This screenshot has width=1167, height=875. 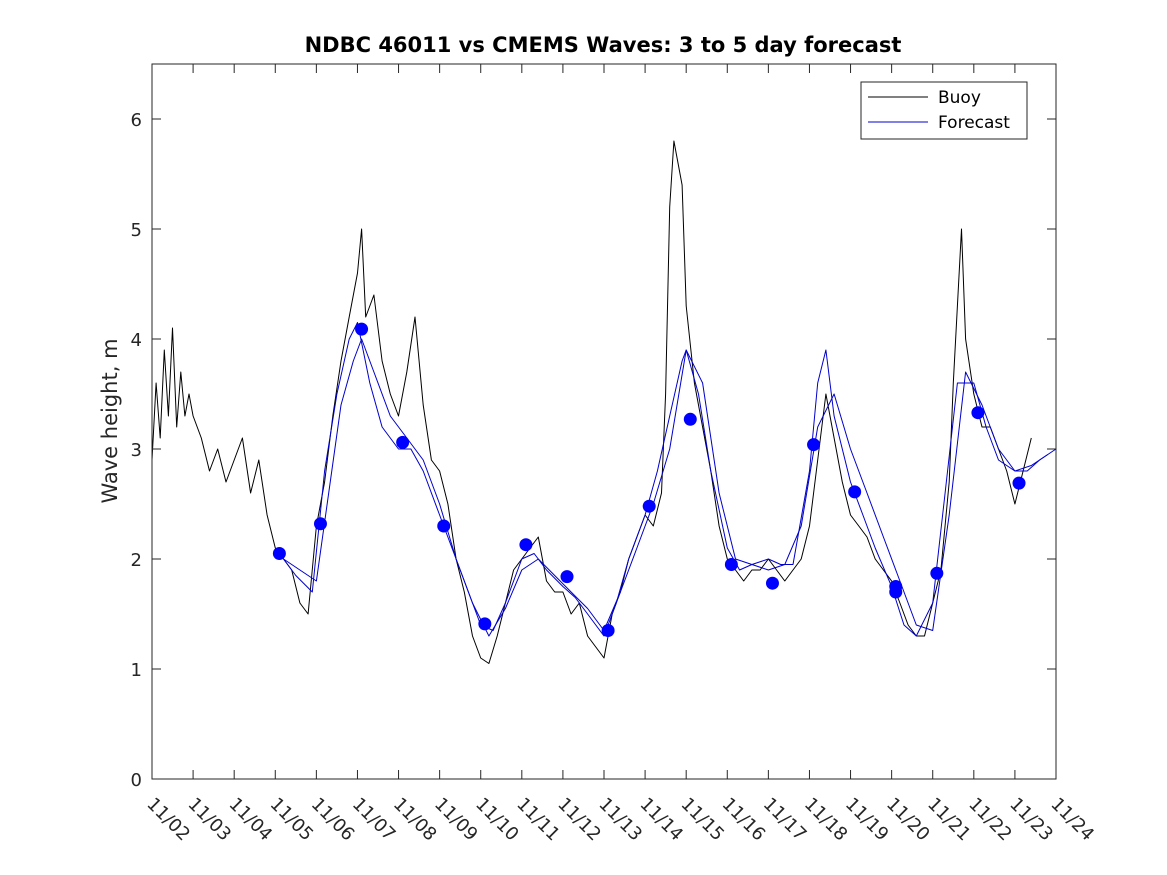 What do you see at coordinates (136, 230) in the screenshot?
I see `y-tick-label: 5` at bounding box center [136, 230].